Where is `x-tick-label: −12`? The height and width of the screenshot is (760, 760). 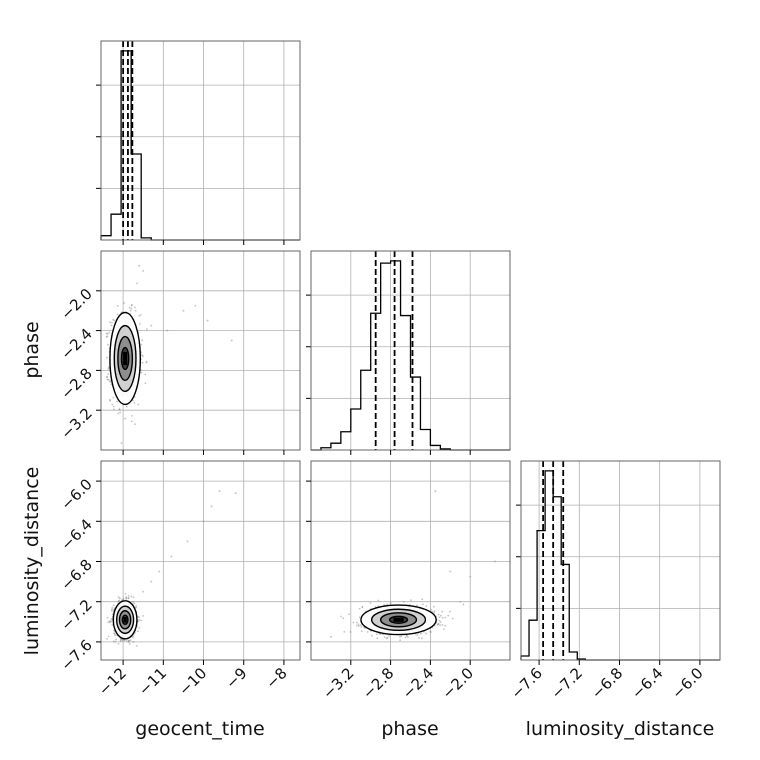
x-tick-label: −12 is located at coordinates (112, 681).